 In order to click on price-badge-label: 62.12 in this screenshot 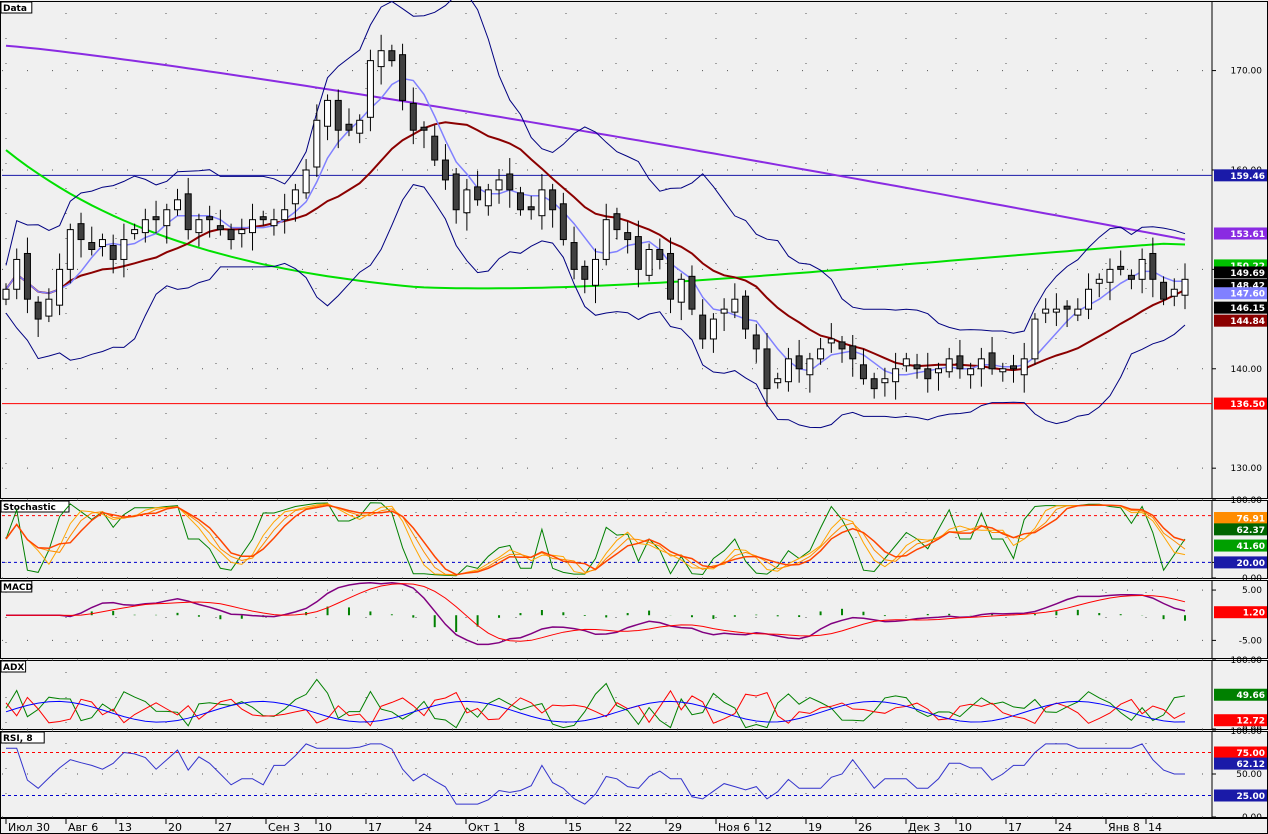, I will do `click(1251, 765)`.